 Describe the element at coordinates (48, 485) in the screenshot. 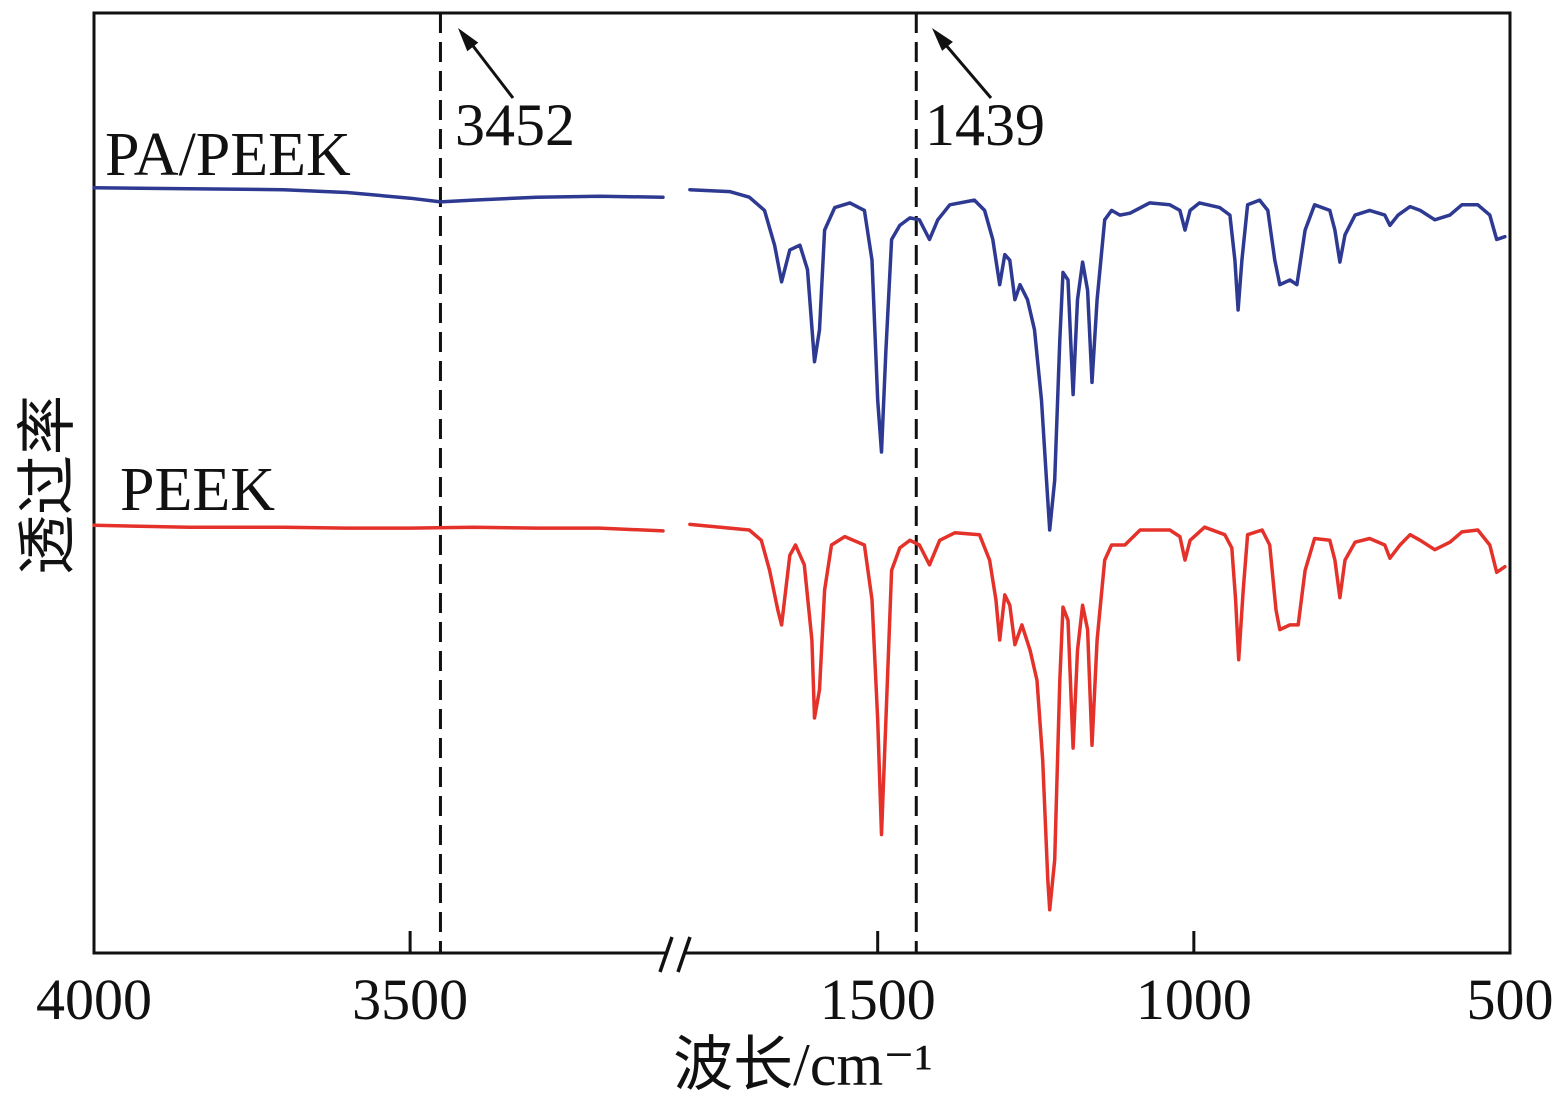

I see `y-axis-label: 透过率` at that location.